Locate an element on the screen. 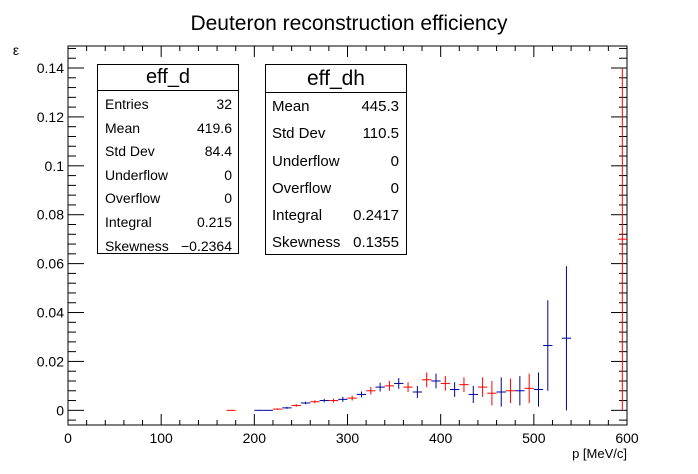 The image size is (698, 474). stat-value: 0.215 is located at coordinates (214, 221).